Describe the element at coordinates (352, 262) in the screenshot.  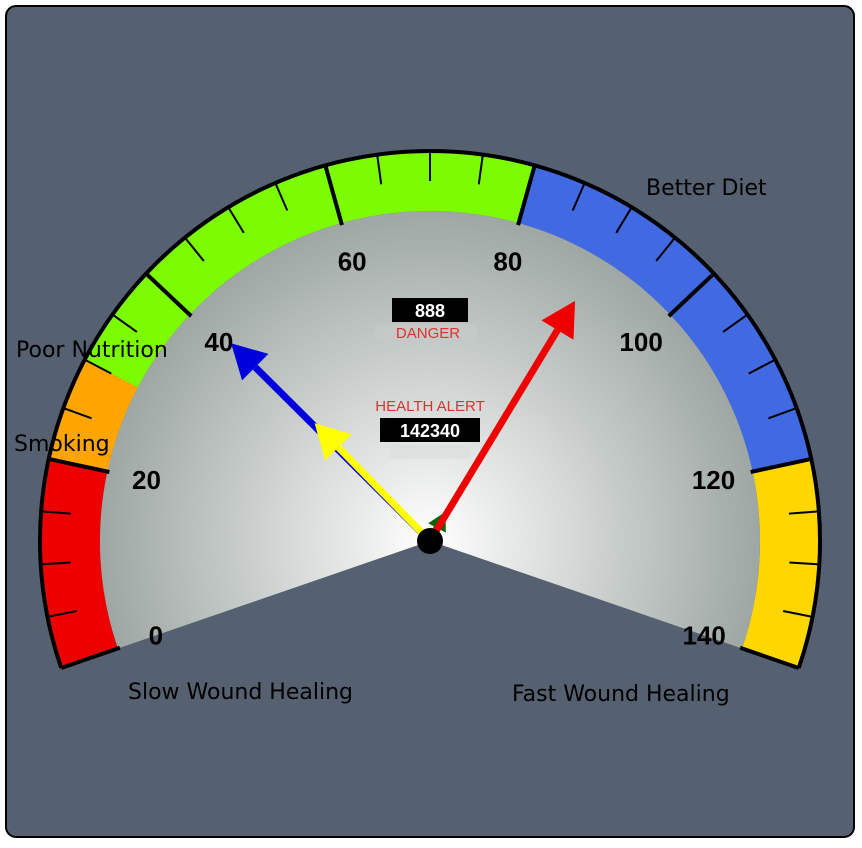
I see `tick-label-60: 60` at that location.